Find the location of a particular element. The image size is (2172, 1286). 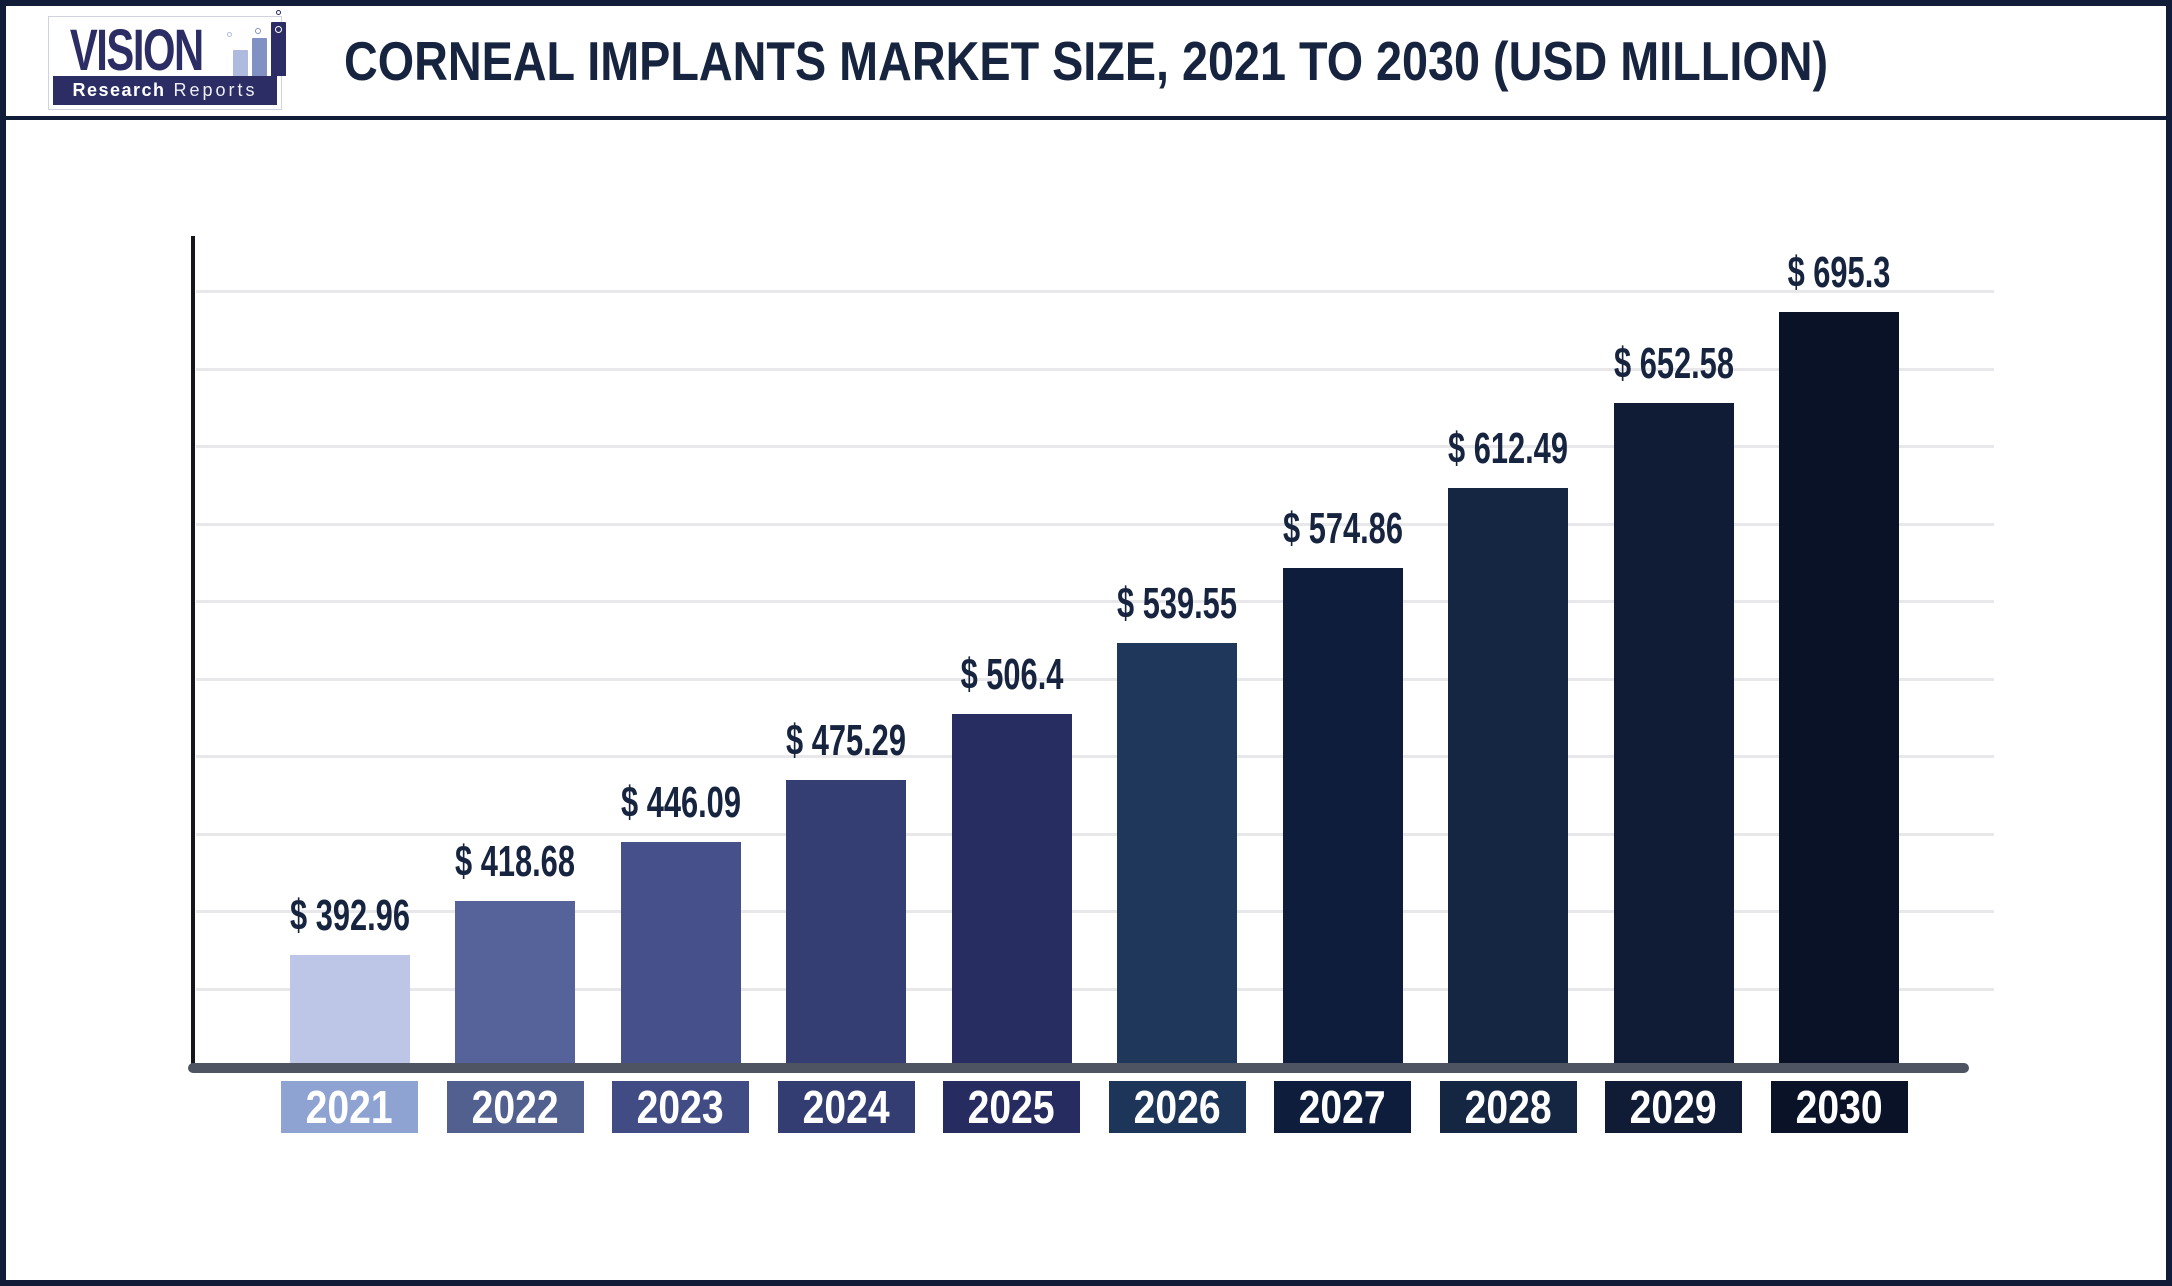

x-tick-2024: 2024 is located at coordinates (846, 1107).